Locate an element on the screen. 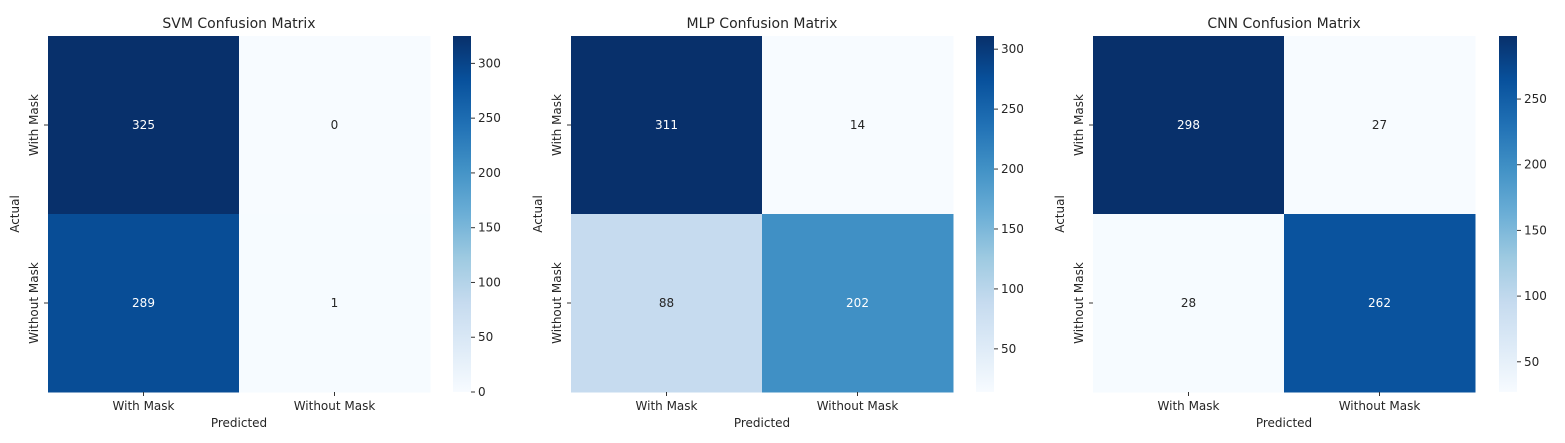 The width and height of the screenshot is (1565, 443). cell-value-label: 28 is located at coordinates (1188, 303).